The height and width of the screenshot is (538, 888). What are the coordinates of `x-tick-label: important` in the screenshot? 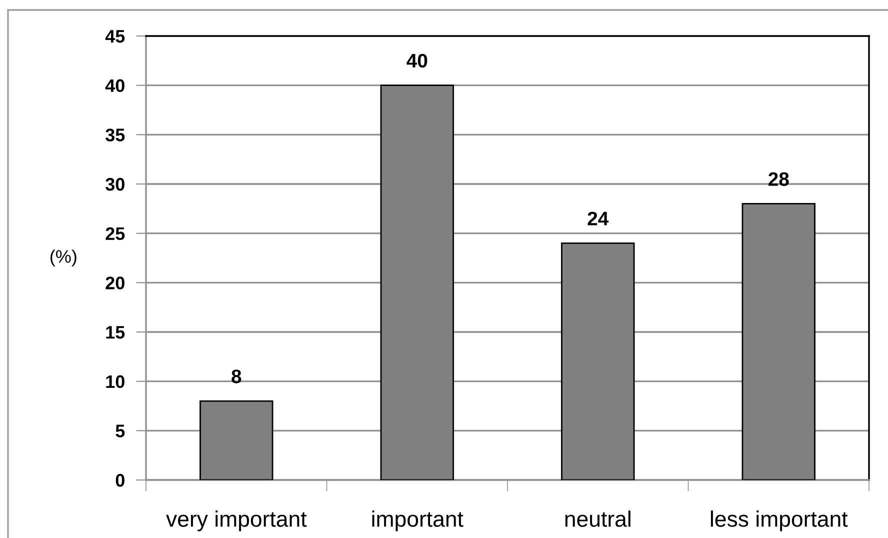 It's located at (418, 521).